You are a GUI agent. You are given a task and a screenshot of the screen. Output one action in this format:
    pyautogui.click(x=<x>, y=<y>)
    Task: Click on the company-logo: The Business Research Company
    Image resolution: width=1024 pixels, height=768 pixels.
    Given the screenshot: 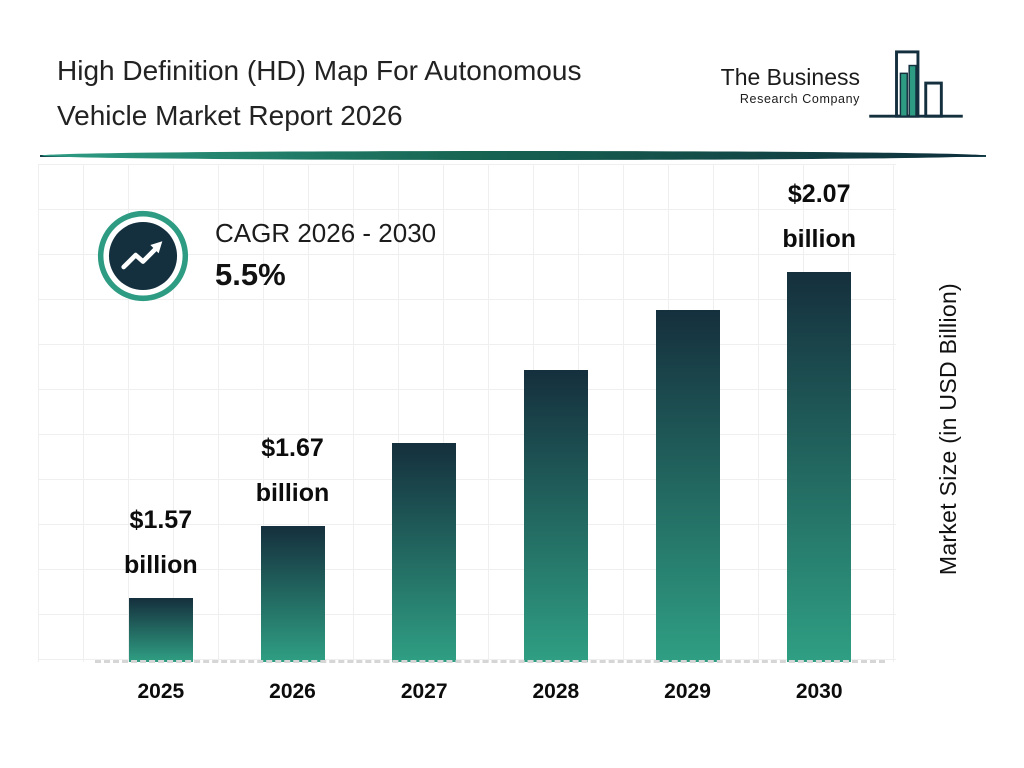 What is the action you would take?
    pyautogui.click(x=843, y=86)
    